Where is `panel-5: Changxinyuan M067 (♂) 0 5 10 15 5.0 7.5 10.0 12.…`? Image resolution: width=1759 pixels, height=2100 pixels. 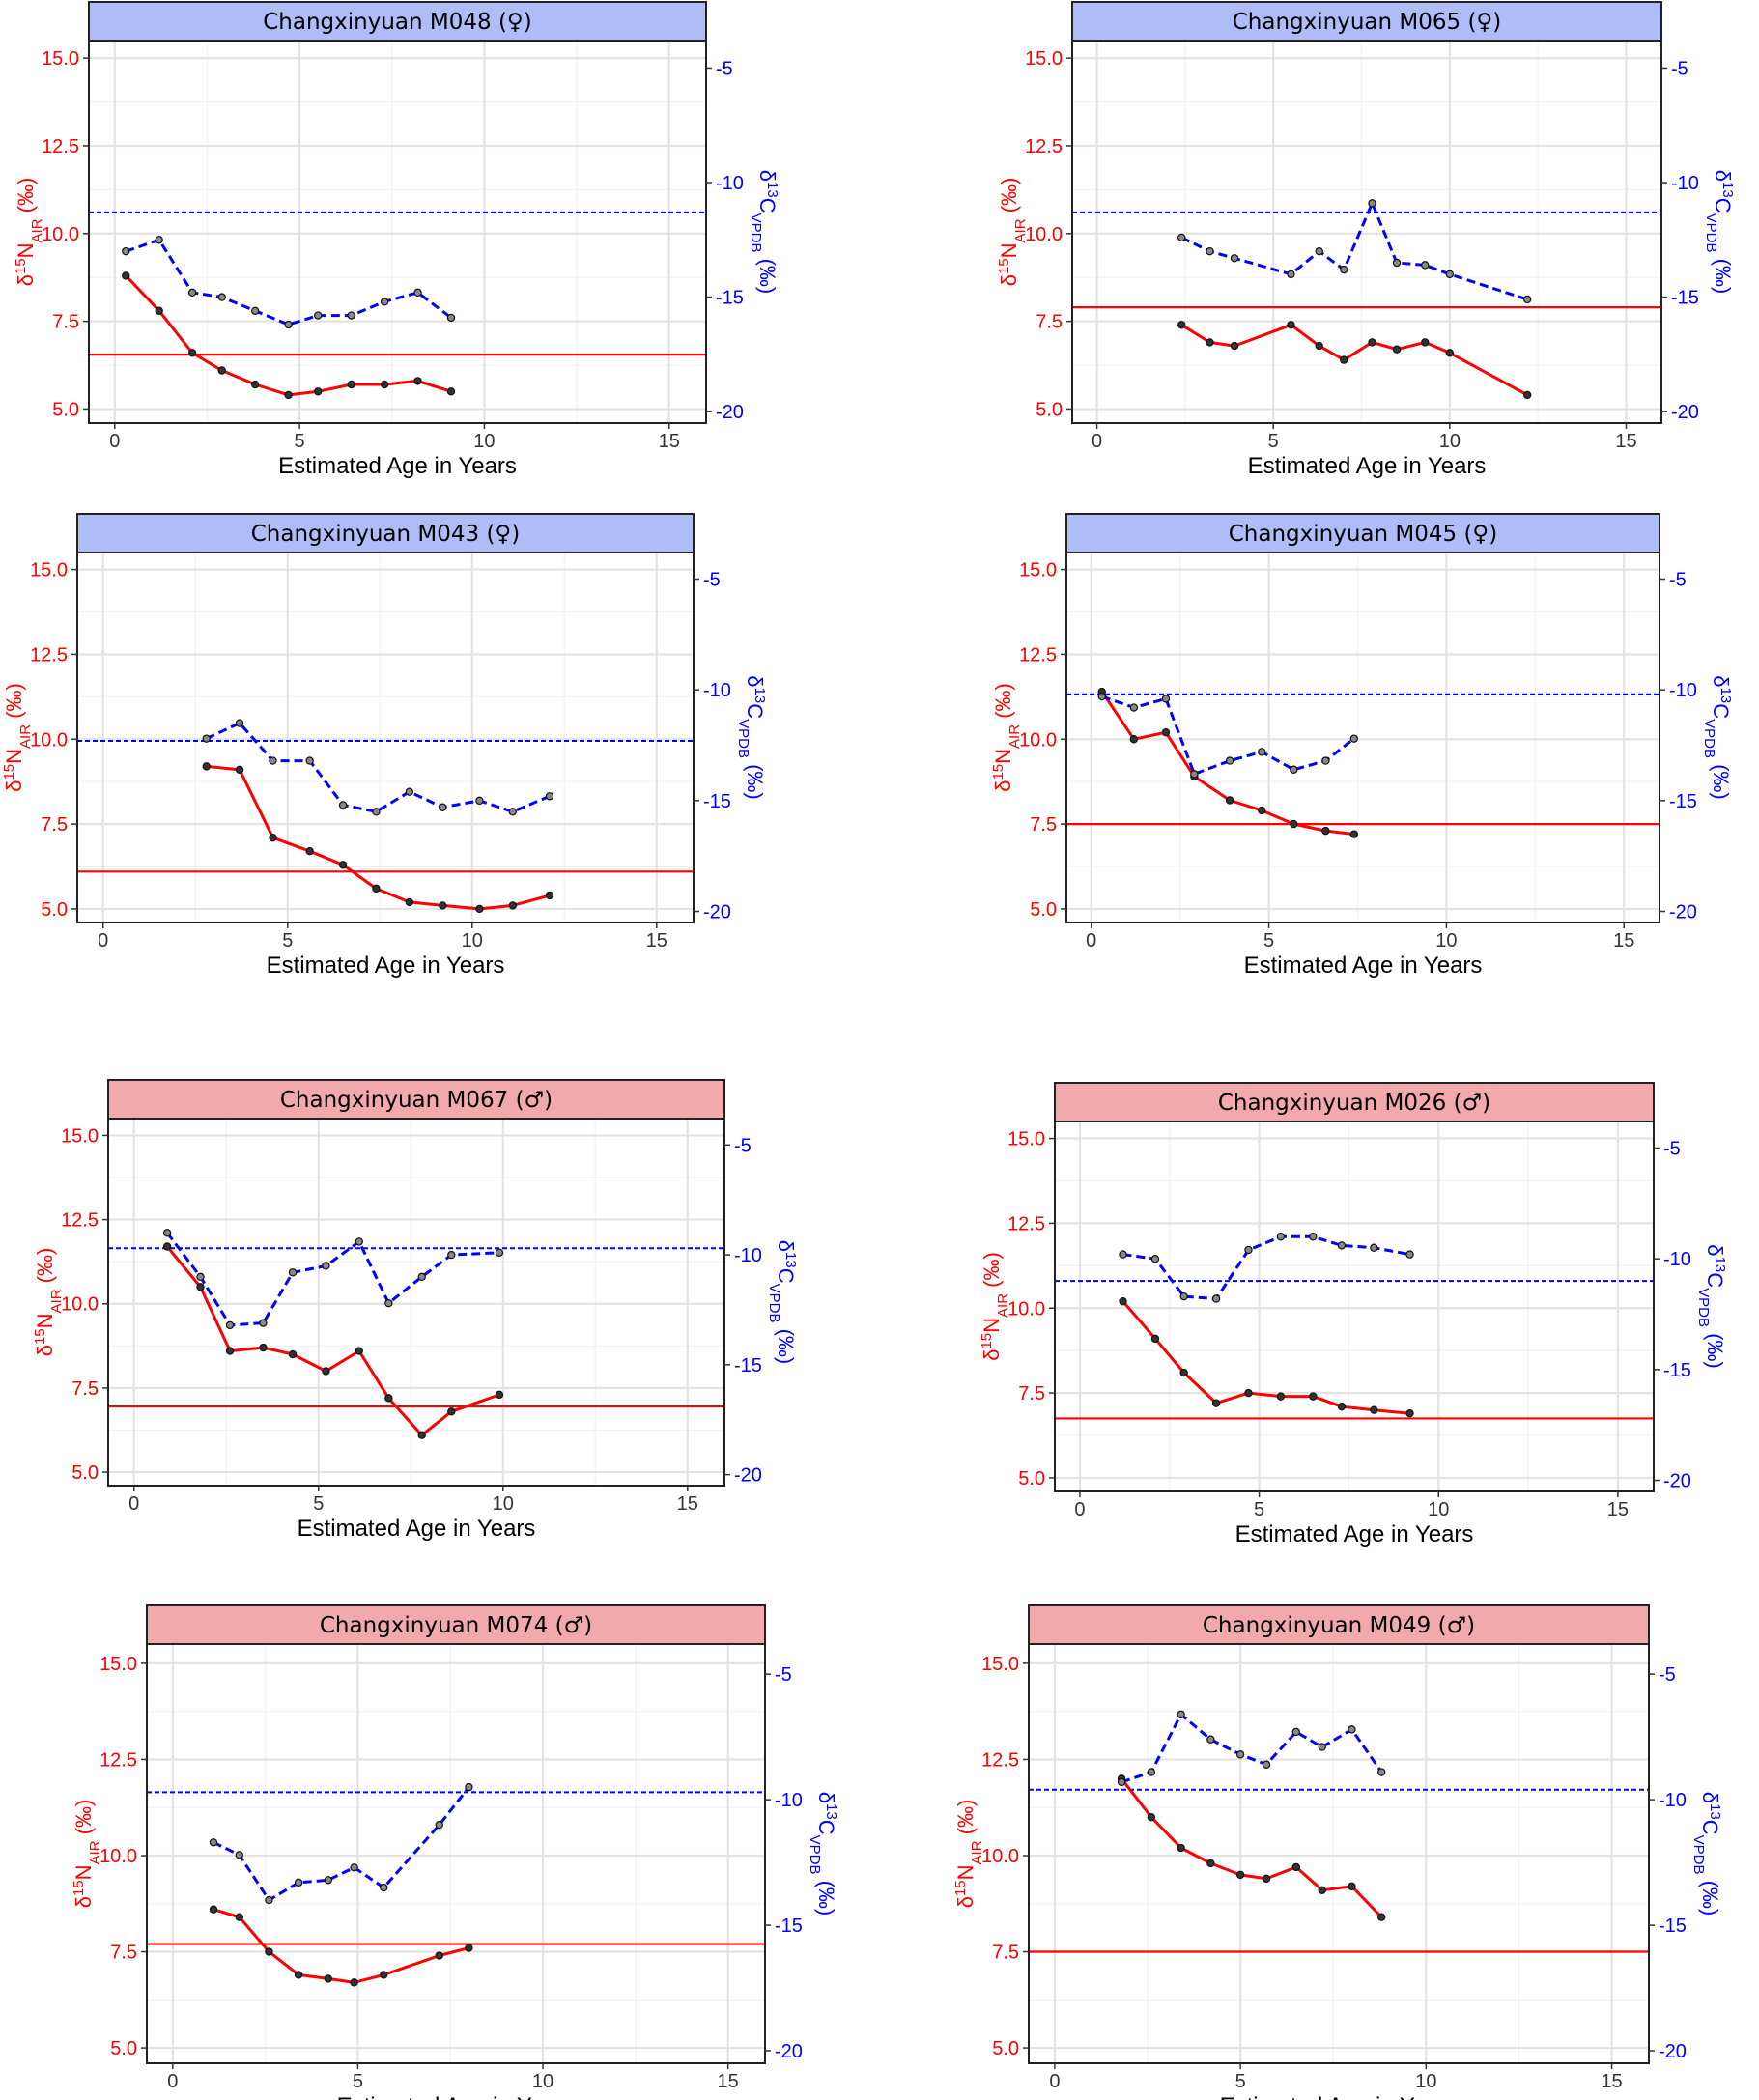
panel-5: Changxinyuan M067 (♂) 0 5 10 15 5.0 7.5 10.0 12.… is located at coordinates (416, 1310).